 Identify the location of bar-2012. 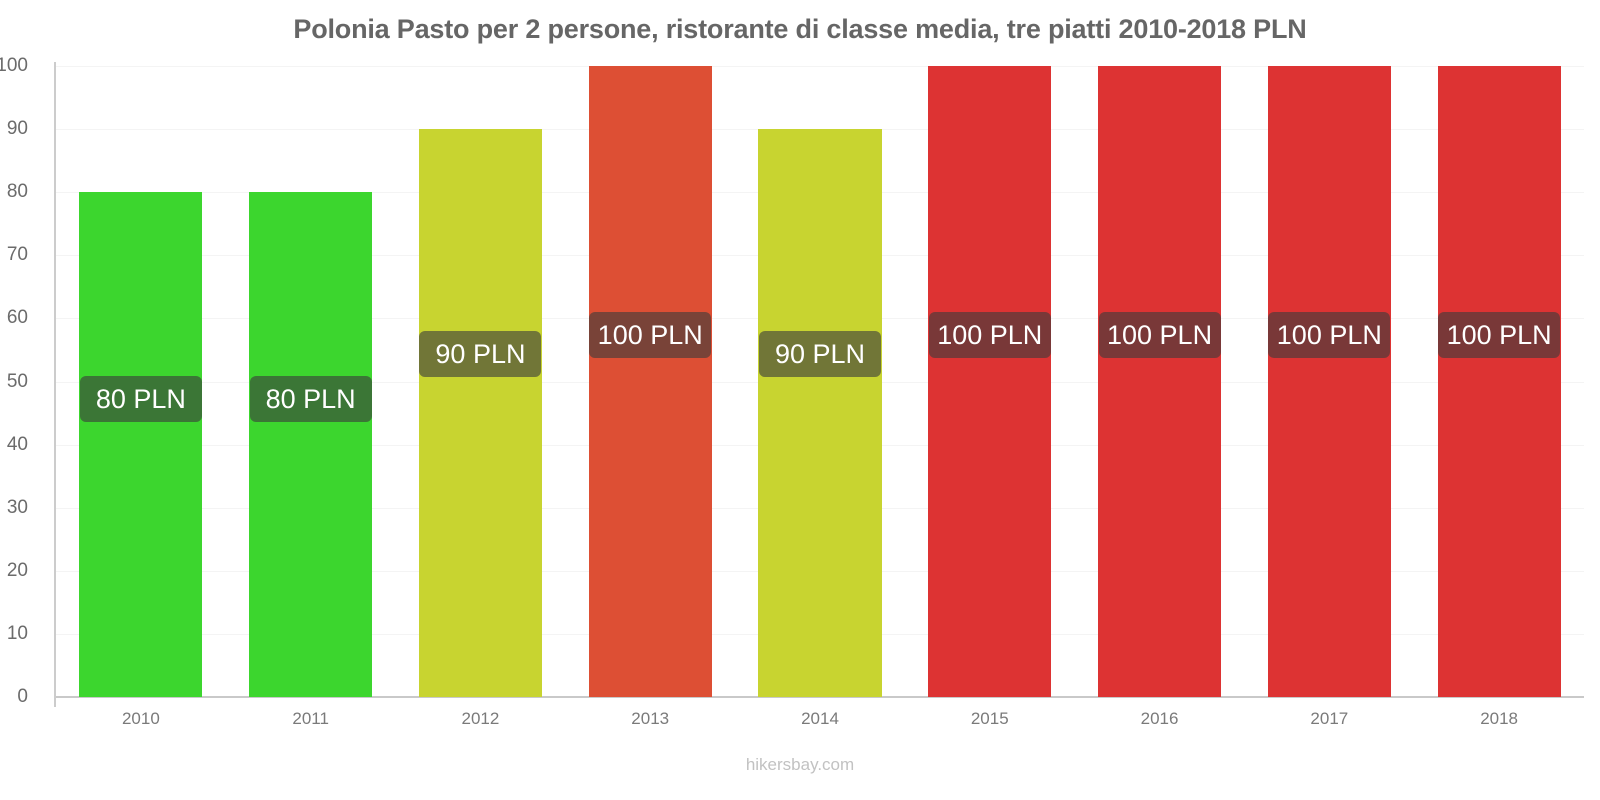
(480, 413).